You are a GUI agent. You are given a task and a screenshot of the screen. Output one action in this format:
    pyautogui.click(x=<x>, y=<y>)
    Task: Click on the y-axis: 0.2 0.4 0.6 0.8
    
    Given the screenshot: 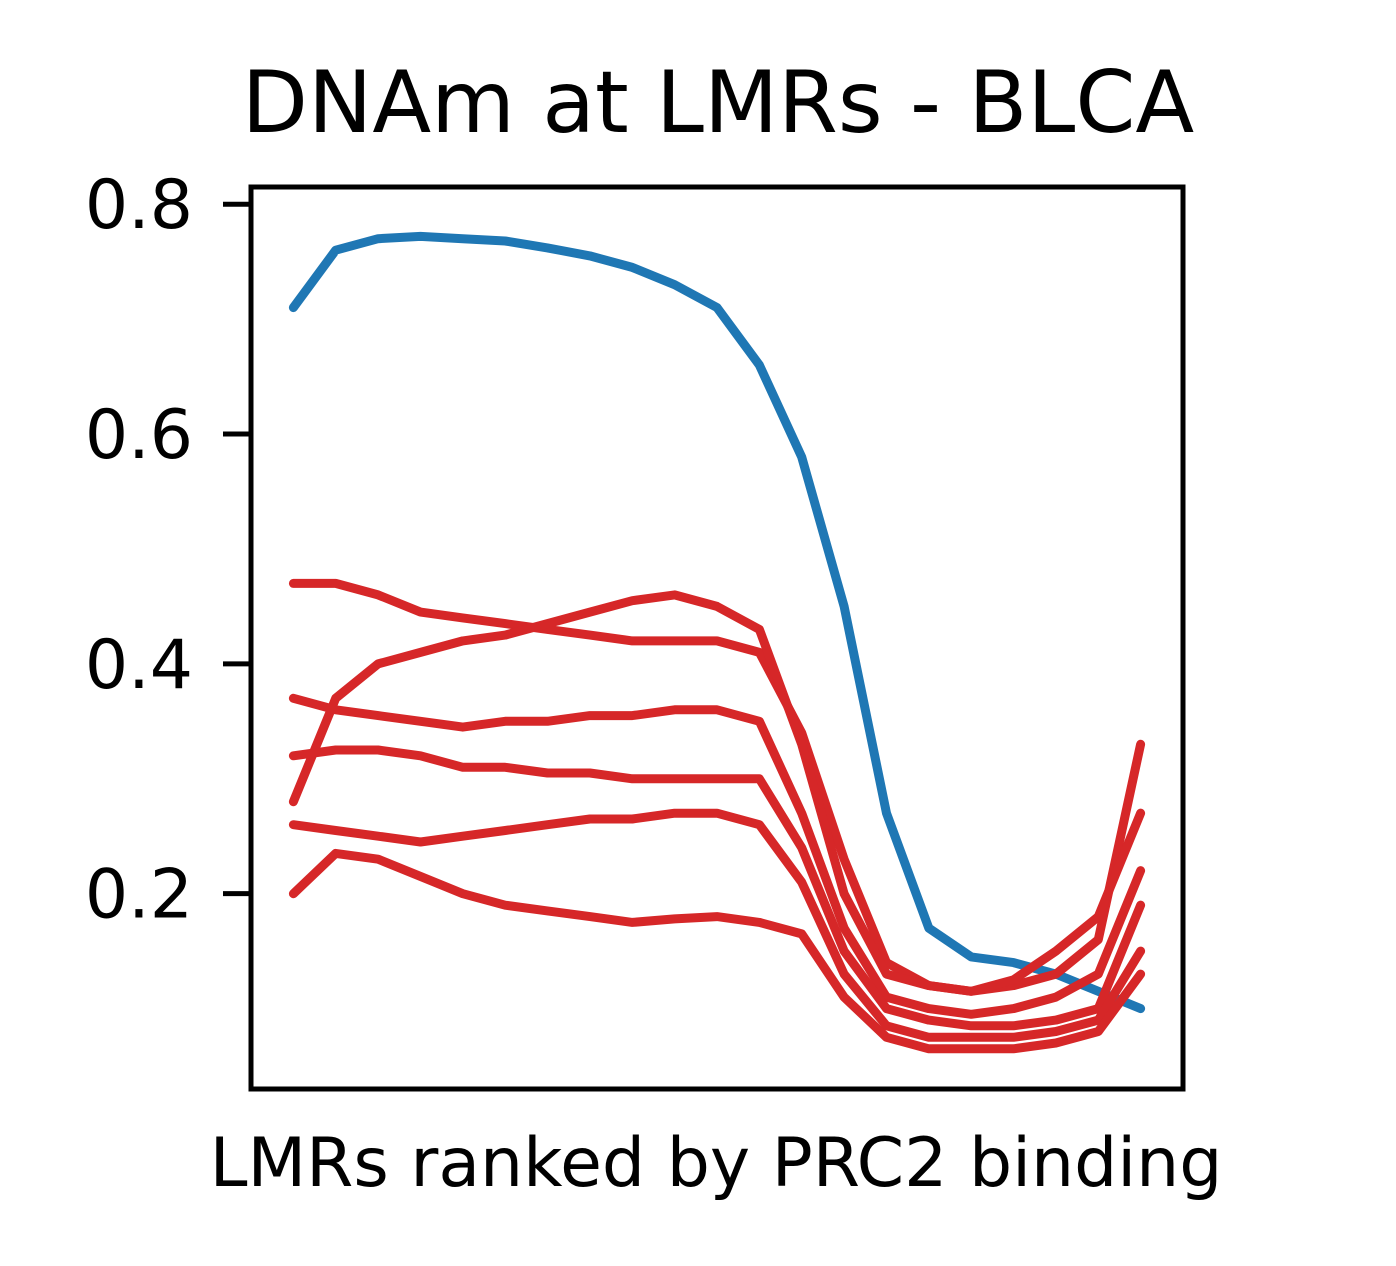 What is the action you would take?
    pyautogui.click(x=168, y=550)
    